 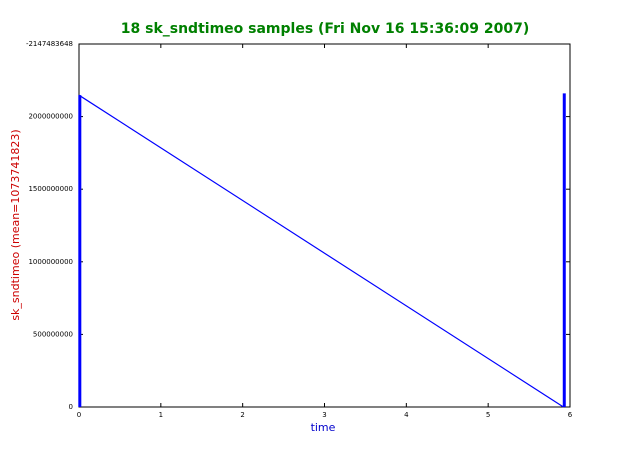 What do you see at coordinates (71, 407) in the screenshot?
I see `y-tick-label: 0` at bounding box center [71, 407].